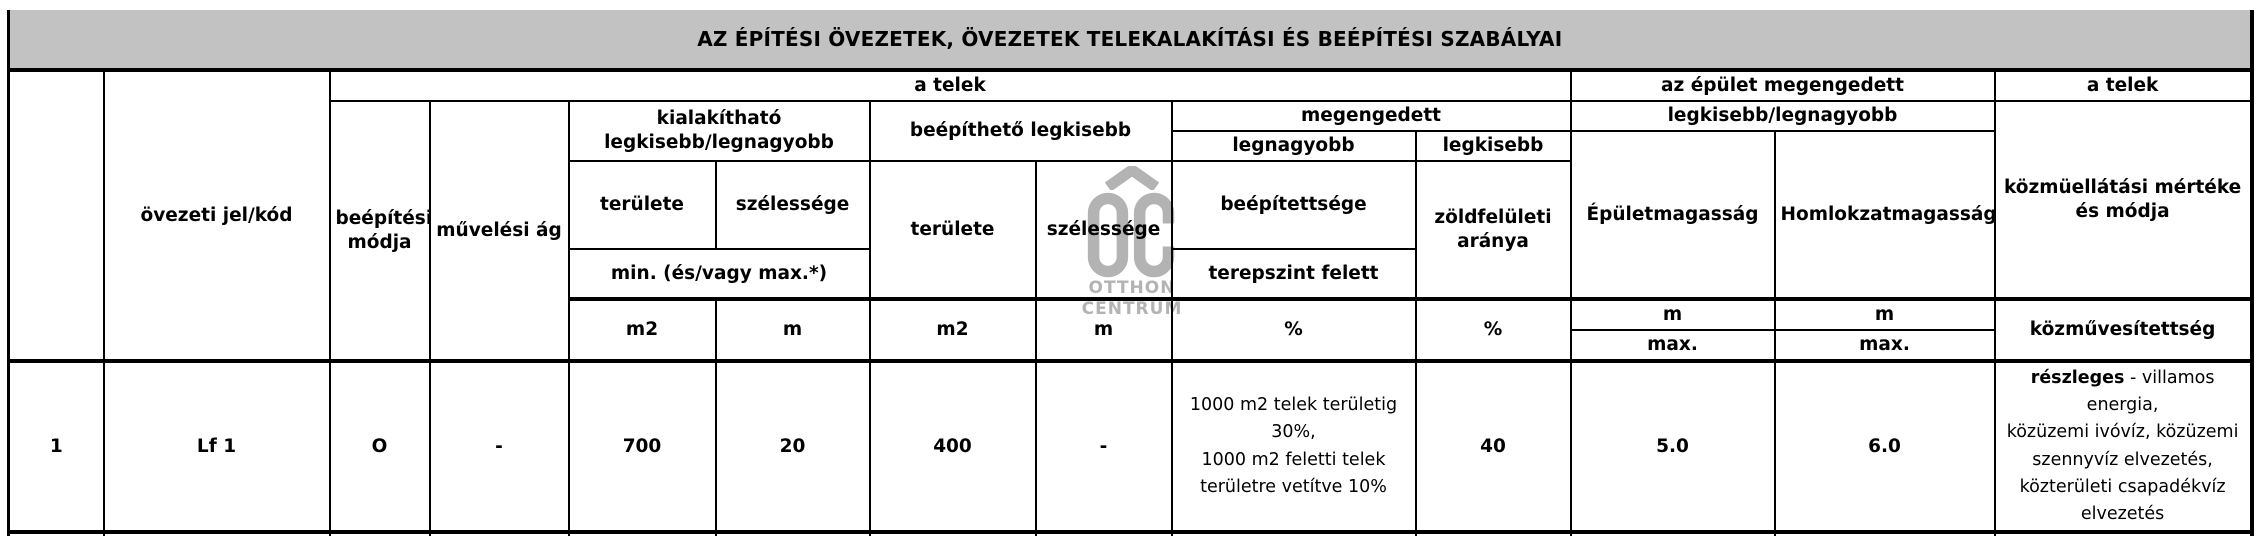  I want to click on header-beepitheto-legkisebb: beépíthető legkisebb, so click(1020, 131).